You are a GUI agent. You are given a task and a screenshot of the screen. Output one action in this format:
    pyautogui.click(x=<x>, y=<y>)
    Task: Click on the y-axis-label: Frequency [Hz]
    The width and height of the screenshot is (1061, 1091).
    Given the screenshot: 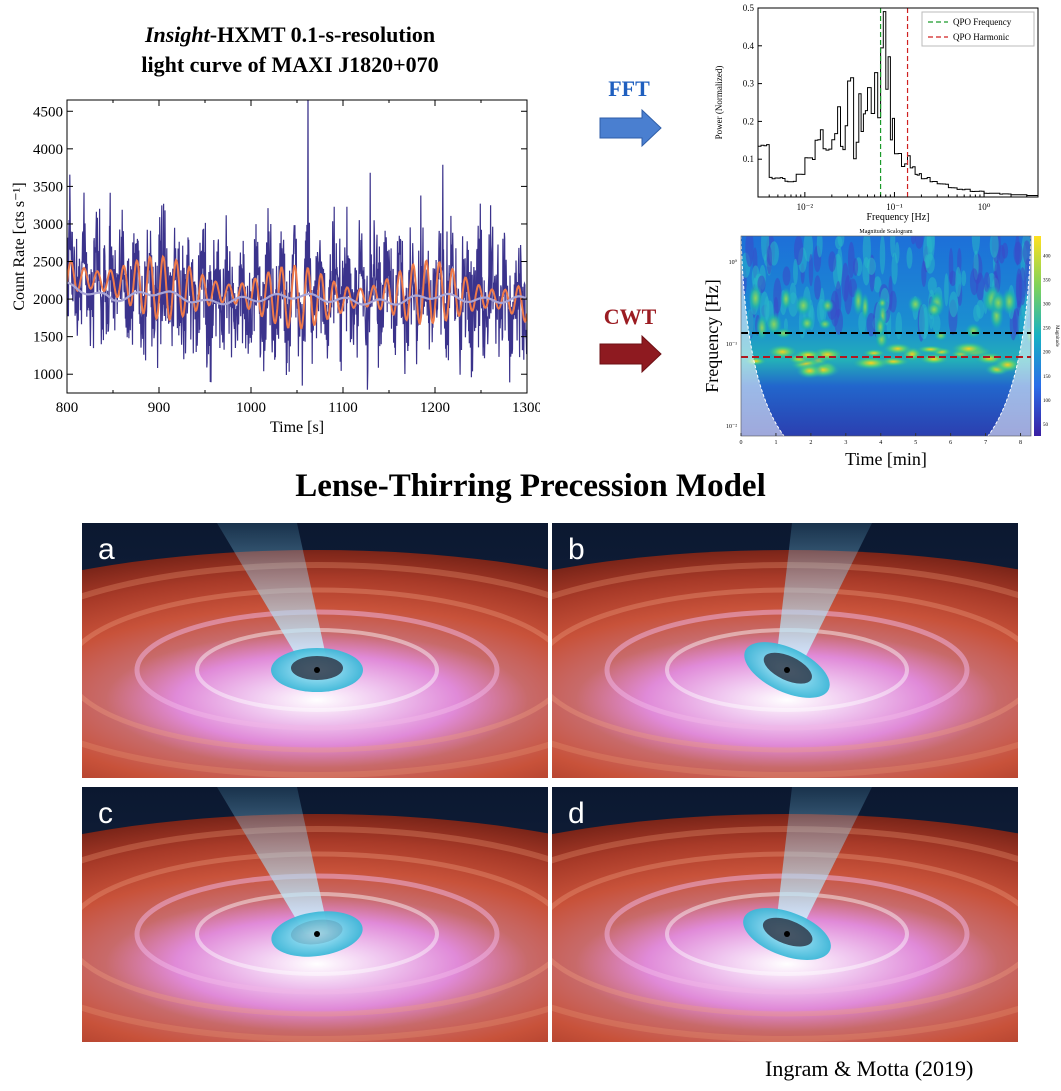 What is the action you would take?
    pyautogui.click(x=712, y=335)
    